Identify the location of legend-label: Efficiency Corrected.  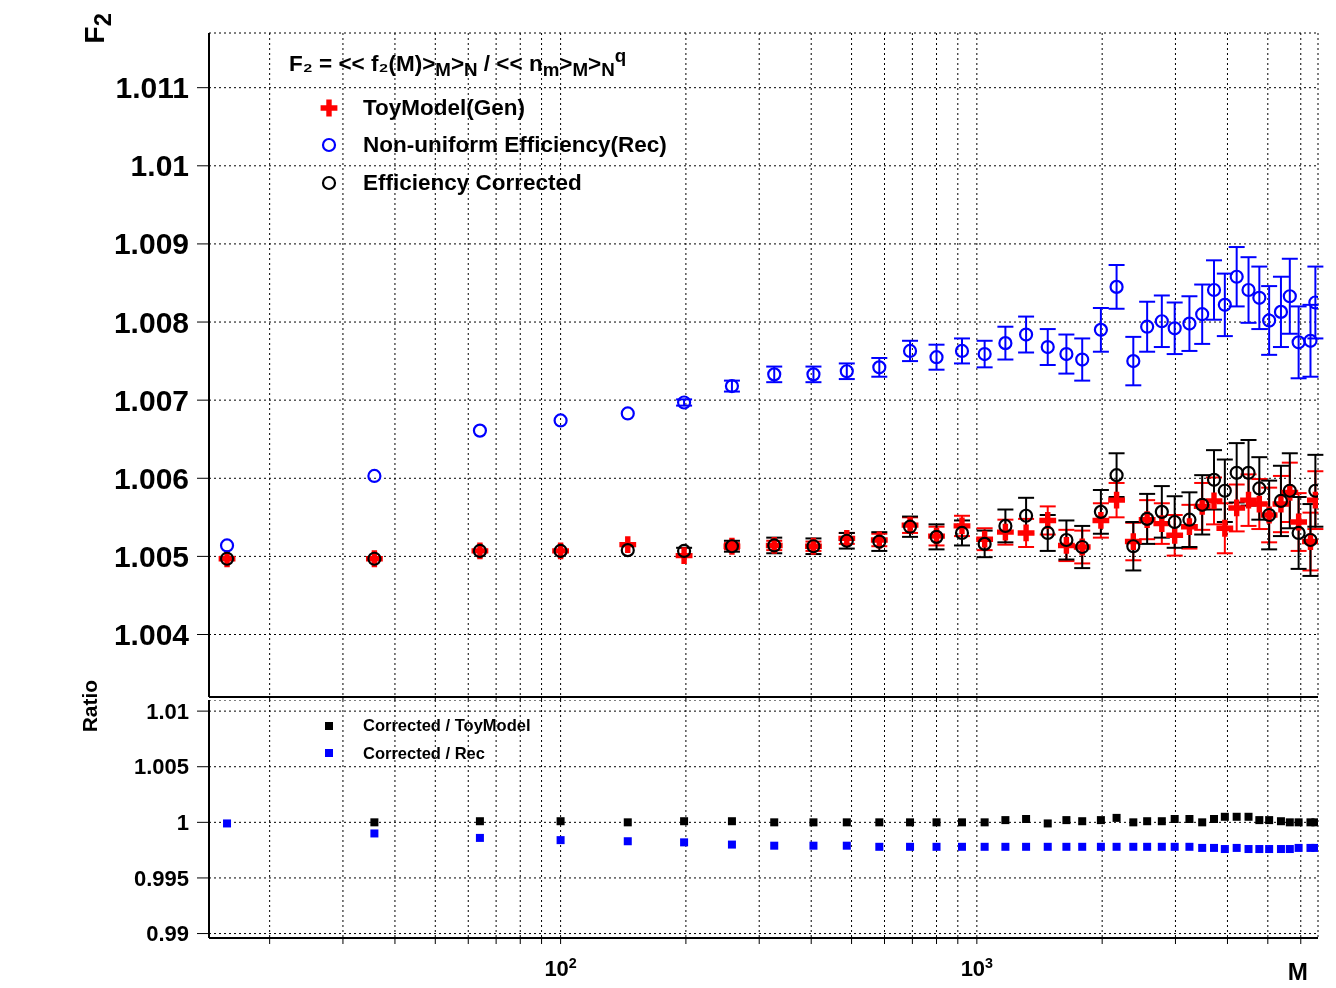
(472, 182).